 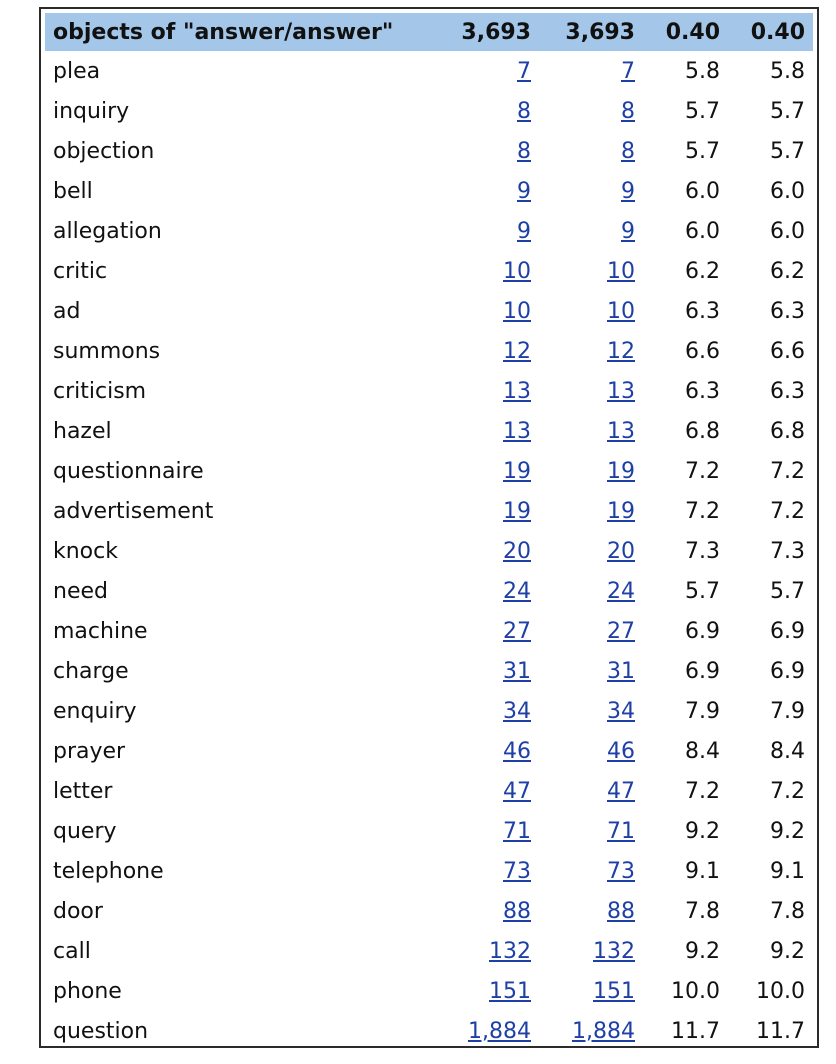 I want to click on frequency-link-1: 1,884, so click(x=499, y=1031).